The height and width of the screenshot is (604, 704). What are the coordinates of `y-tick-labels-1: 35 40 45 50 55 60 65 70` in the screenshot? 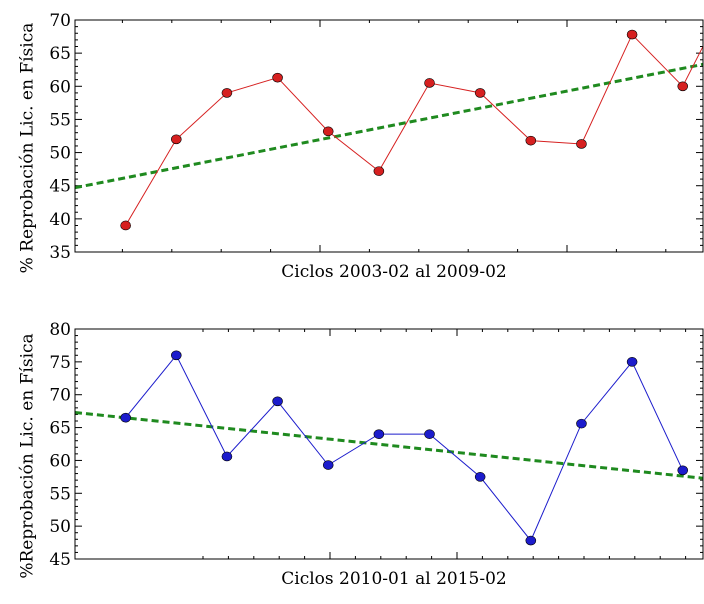 It's located at (60, 137).